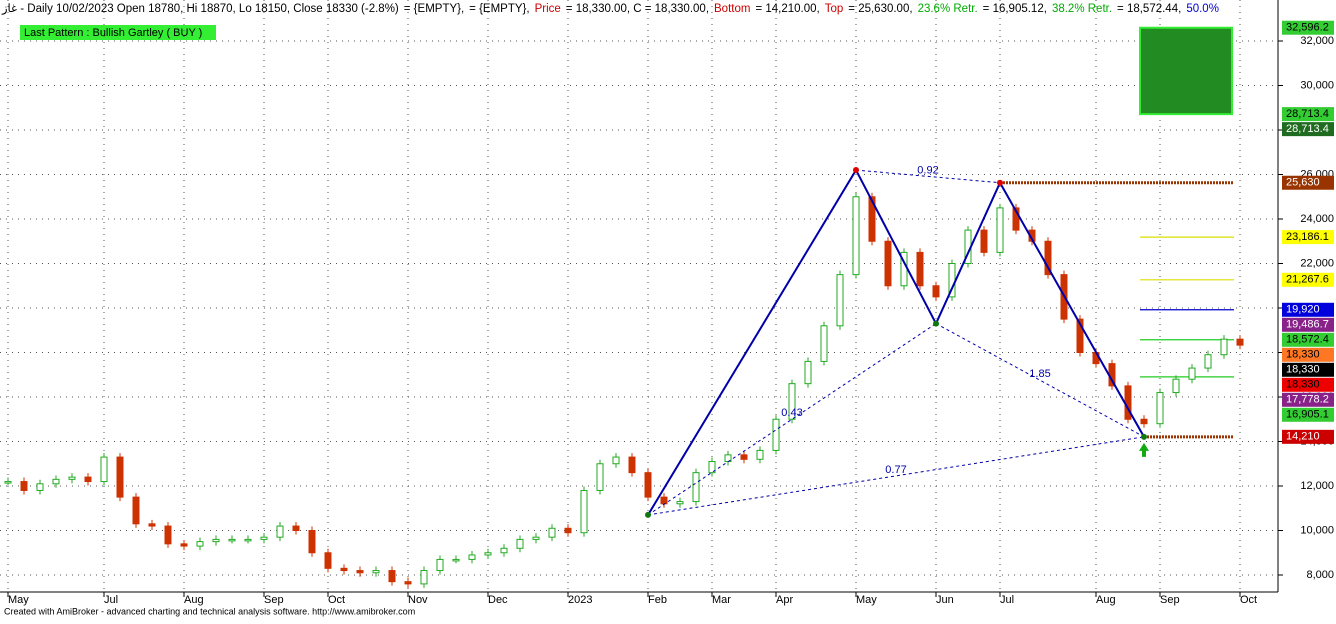 The width and height of the screenshot is (1336, 624). I want to click on header-item: = 14,210.00,, so click(787, 9).